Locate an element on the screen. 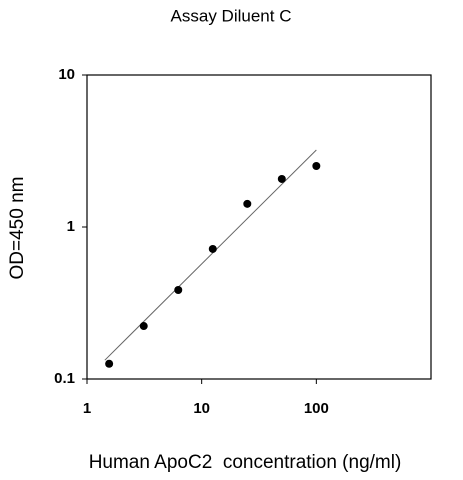 This screenshot has width=463, height=480. x-tick-label: 1 is located at coordinates (87, 408).